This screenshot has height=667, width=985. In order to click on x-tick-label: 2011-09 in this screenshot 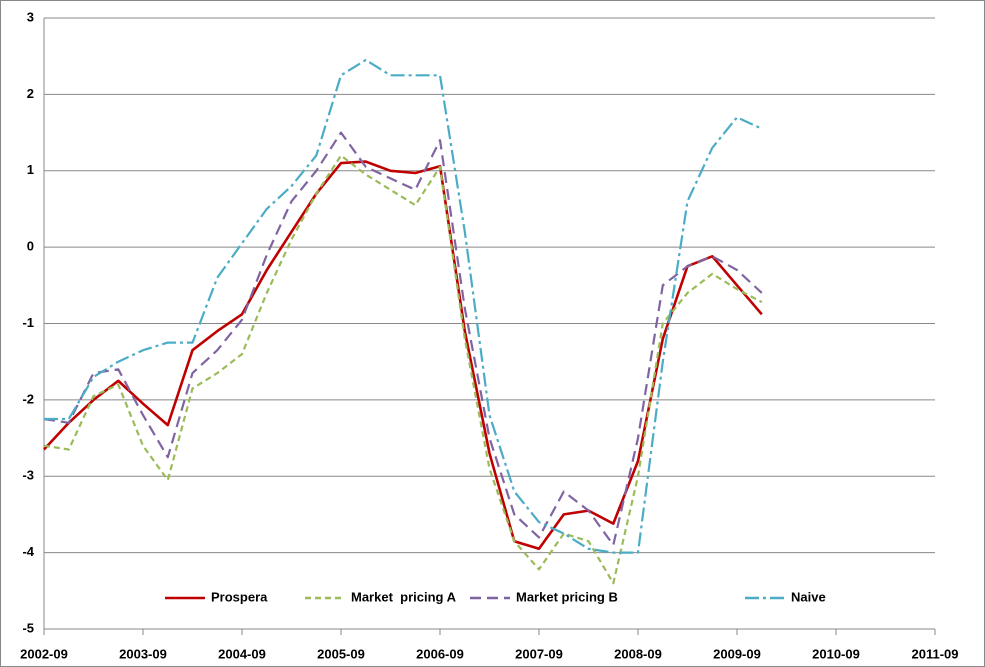, I will do `click(935, 653)`.